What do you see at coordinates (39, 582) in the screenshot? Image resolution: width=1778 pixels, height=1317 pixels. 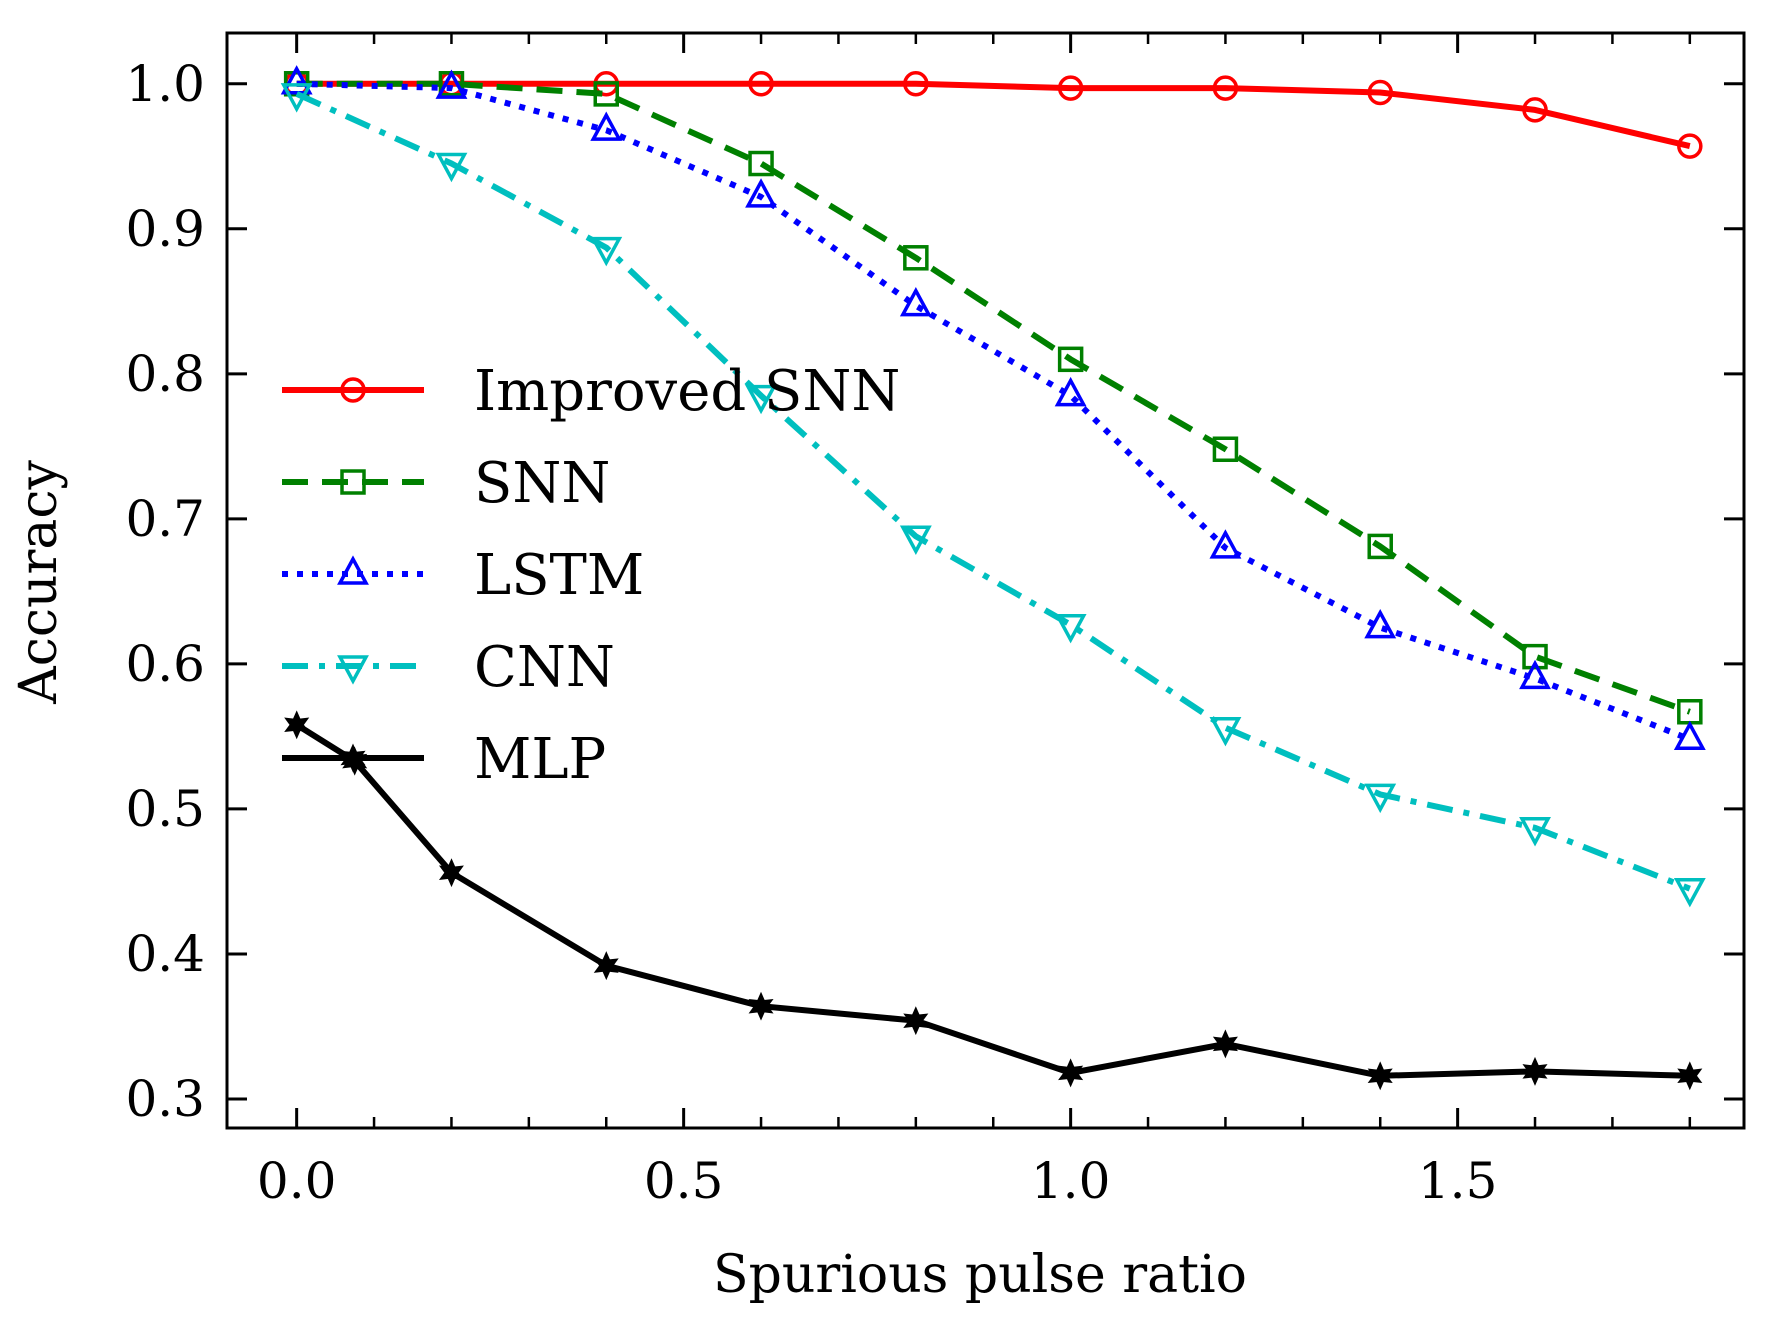 I see `y-axis-label: Accuracy` at bounding box center [39, 582].